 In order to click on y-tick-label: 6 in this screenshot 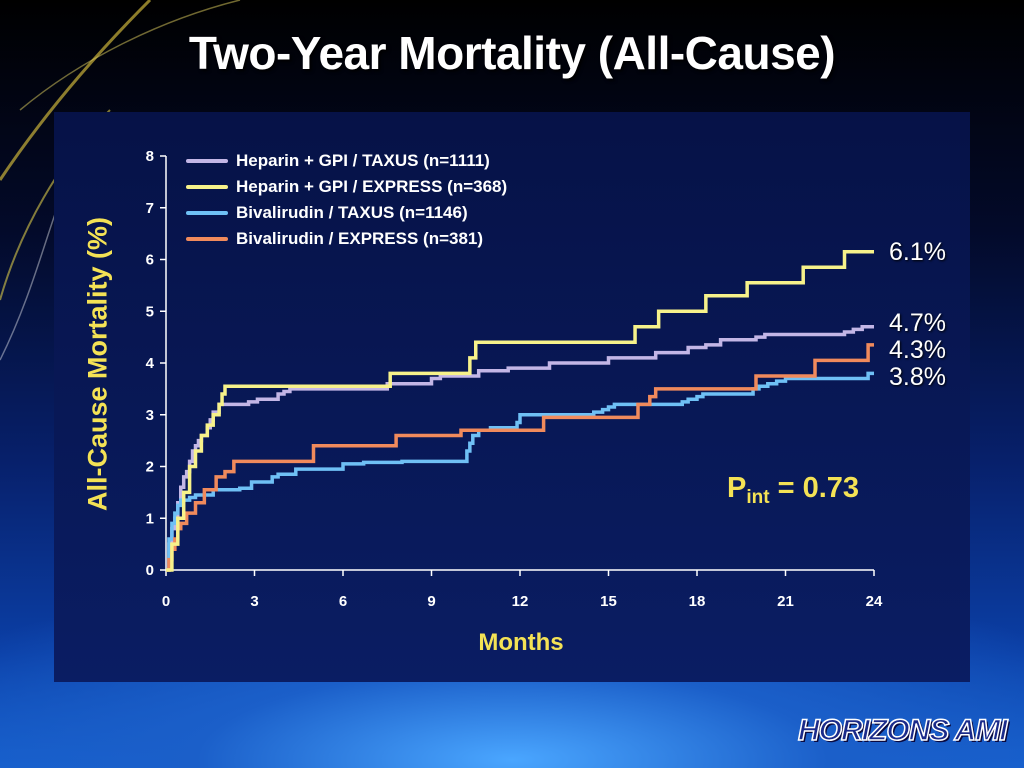, I will do `click(150, 260)`.